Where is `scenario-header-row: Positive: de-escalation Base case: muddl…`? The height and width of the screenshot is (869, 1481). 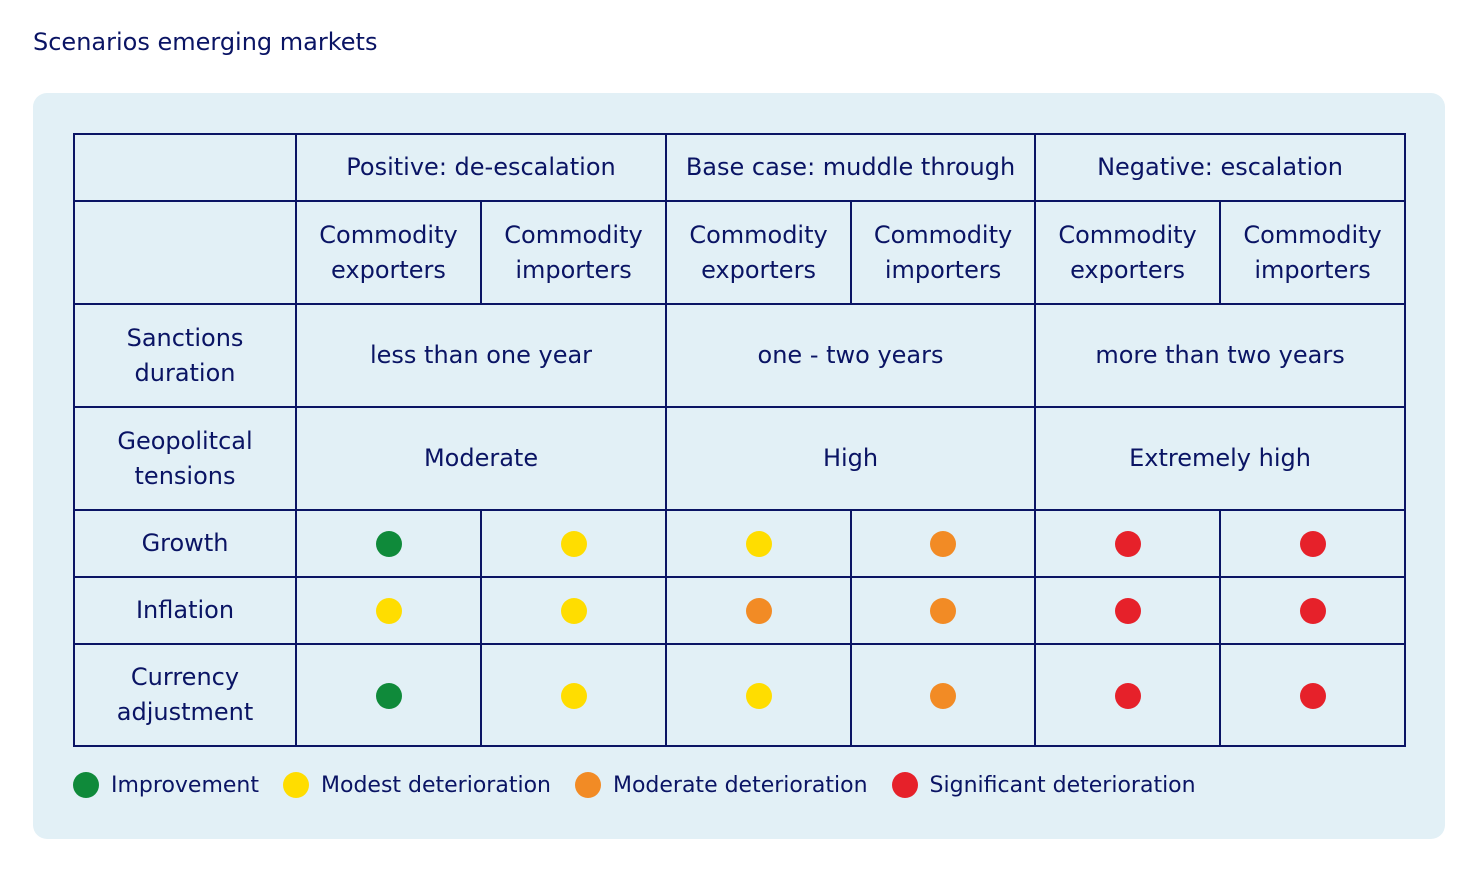 scenario-header-row: Positive: de-escalation Base case: muddl… is located at coordinates (740, 167).